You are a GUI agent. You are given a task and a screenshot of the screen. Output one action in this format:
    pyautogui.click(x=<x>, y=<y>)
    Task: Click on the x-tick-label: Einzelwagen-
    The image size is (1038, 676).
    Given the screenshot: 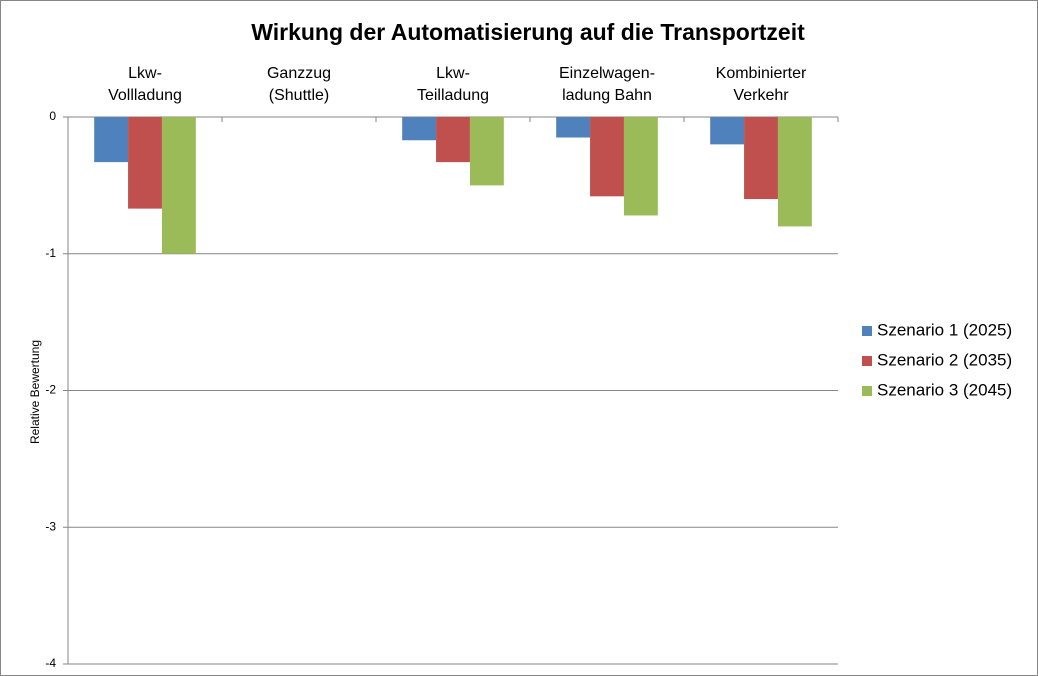 What is the action you would take?
    pyautogui.click(x=607, y=73)
    